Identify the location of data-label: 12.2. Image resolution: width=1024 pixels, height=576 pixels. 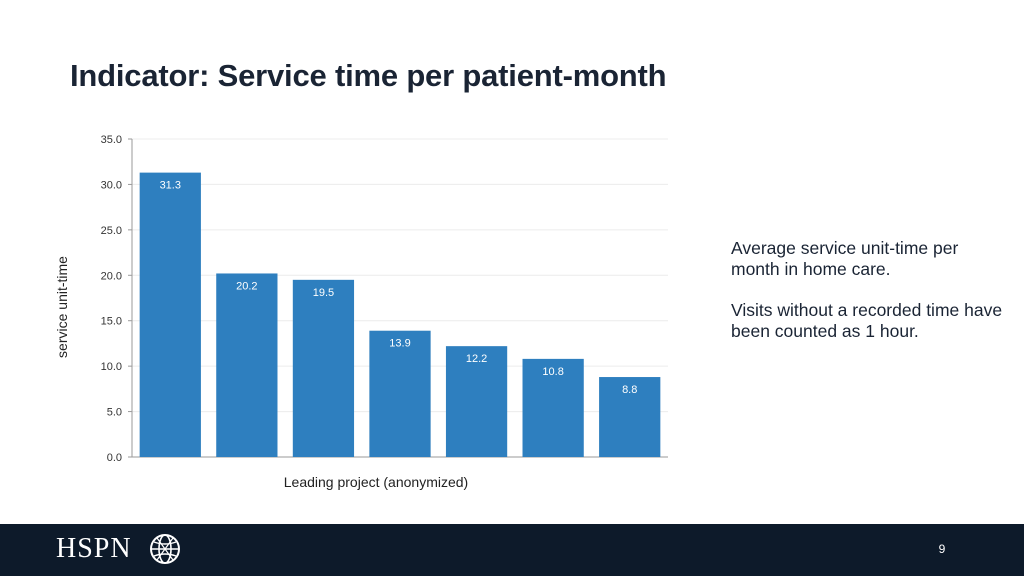
(476, 359).